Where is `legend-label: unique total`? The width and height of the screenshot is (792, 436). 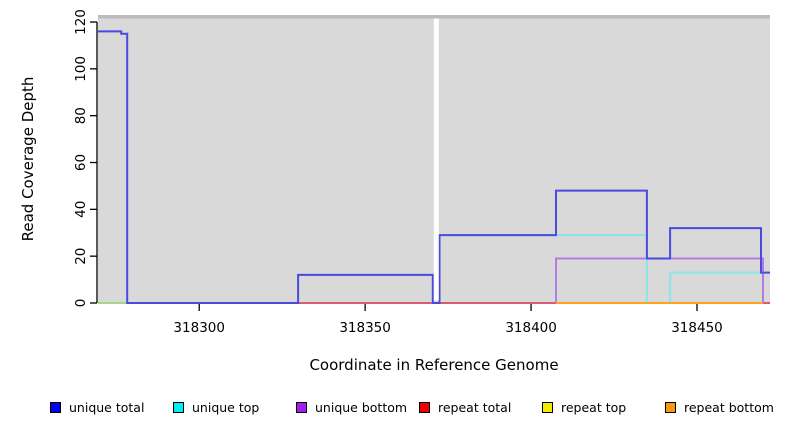
legend-label: unique total is located at coordinates (107, 407).